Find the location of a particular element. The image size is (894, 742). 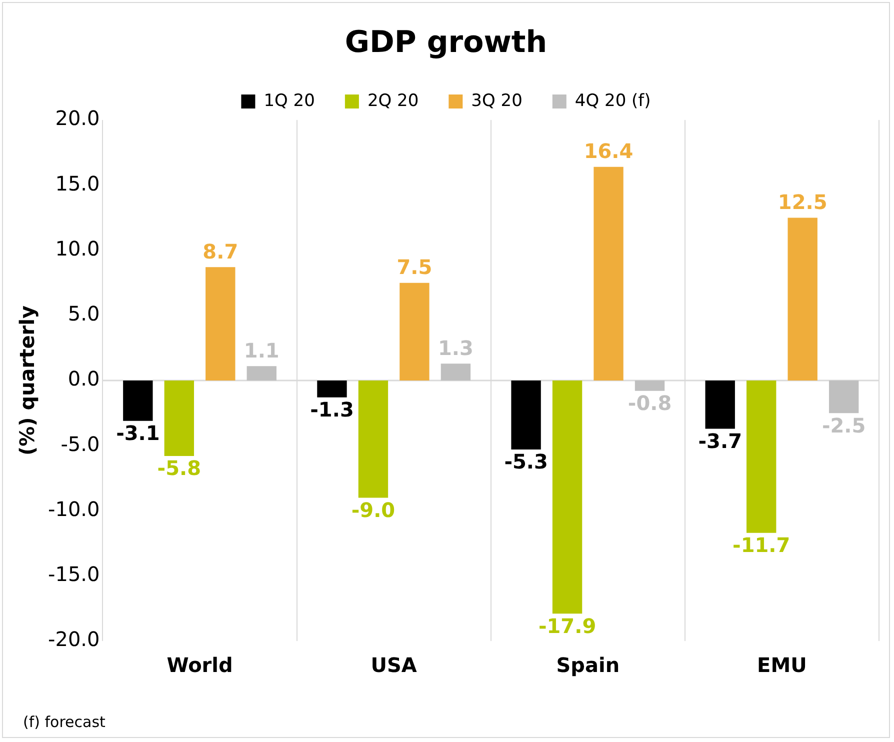

x-tick-label: Spain is located at coordinates (588, 665).